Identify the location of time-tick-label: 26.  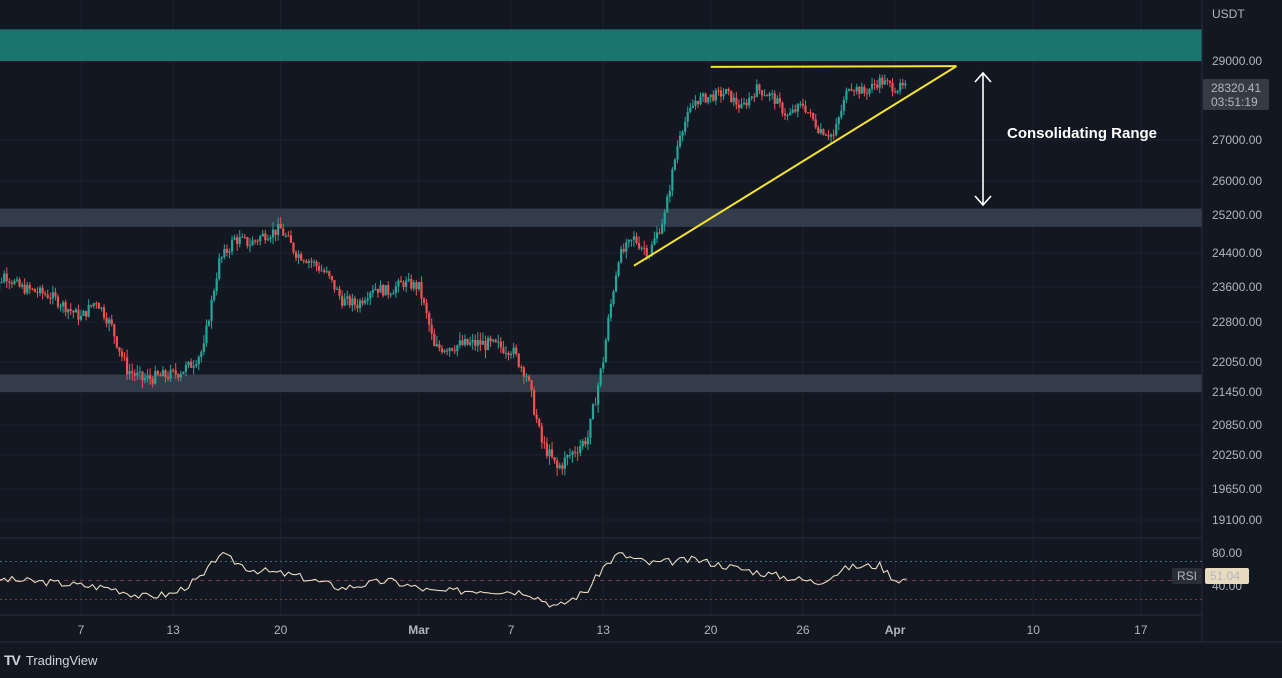
(803, 630).